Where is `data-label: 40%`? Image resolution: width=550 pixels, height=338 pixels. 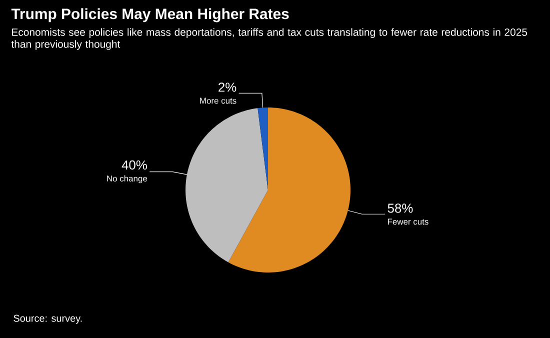
data-label: 40% is located at coordinates (134, 165).